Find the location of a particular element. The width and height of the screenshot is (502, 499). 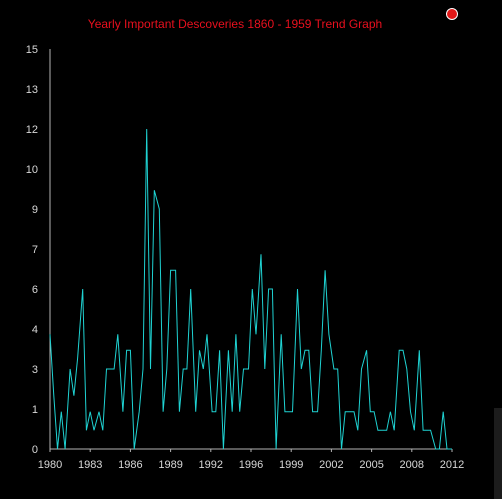

x-tick-label: 1999 is located at coordinates (291, 465).